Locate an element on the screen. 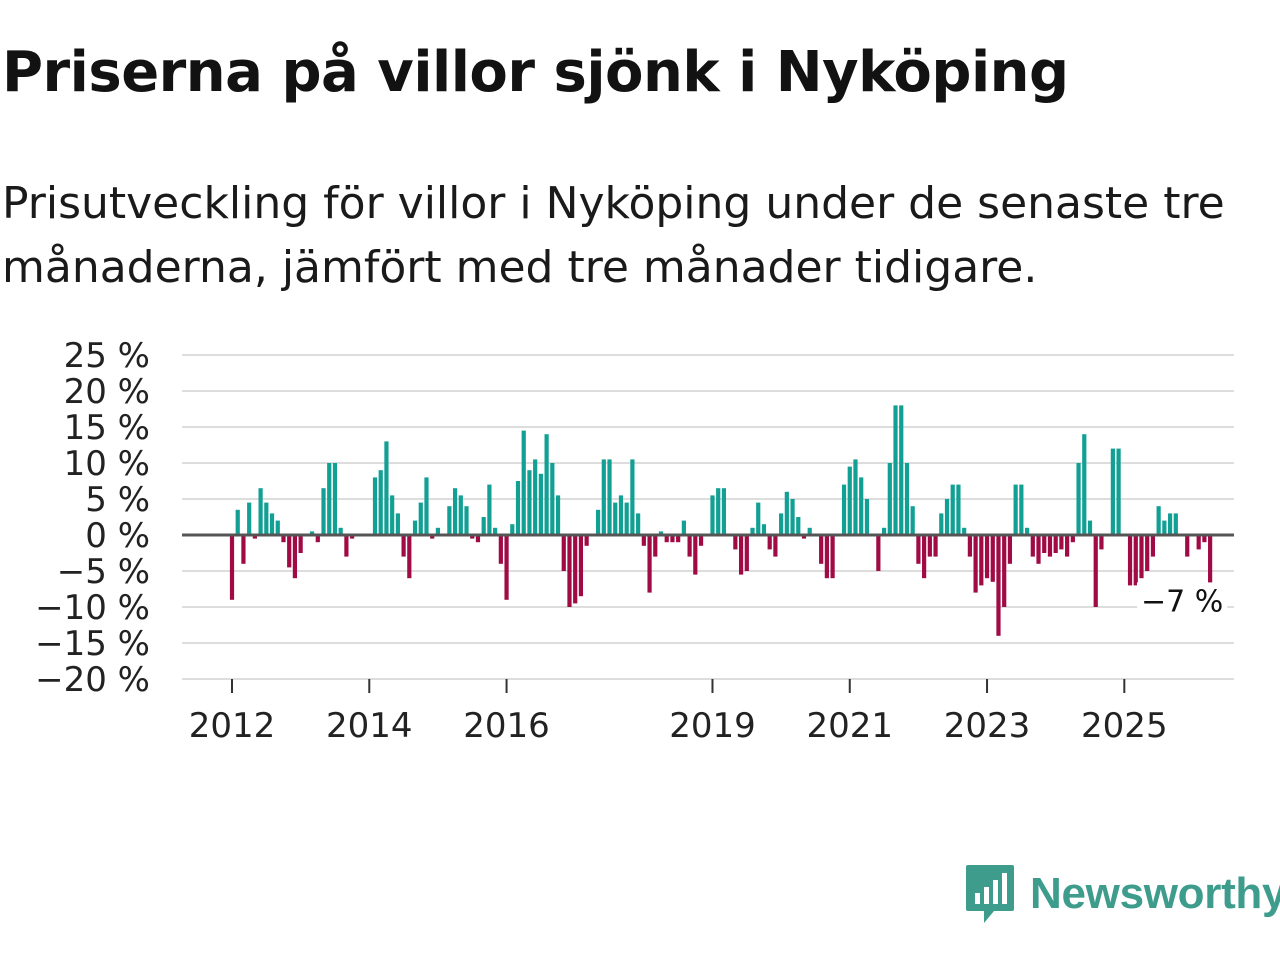  y-tick-label: −10 % is located at coordinates (92, 608).